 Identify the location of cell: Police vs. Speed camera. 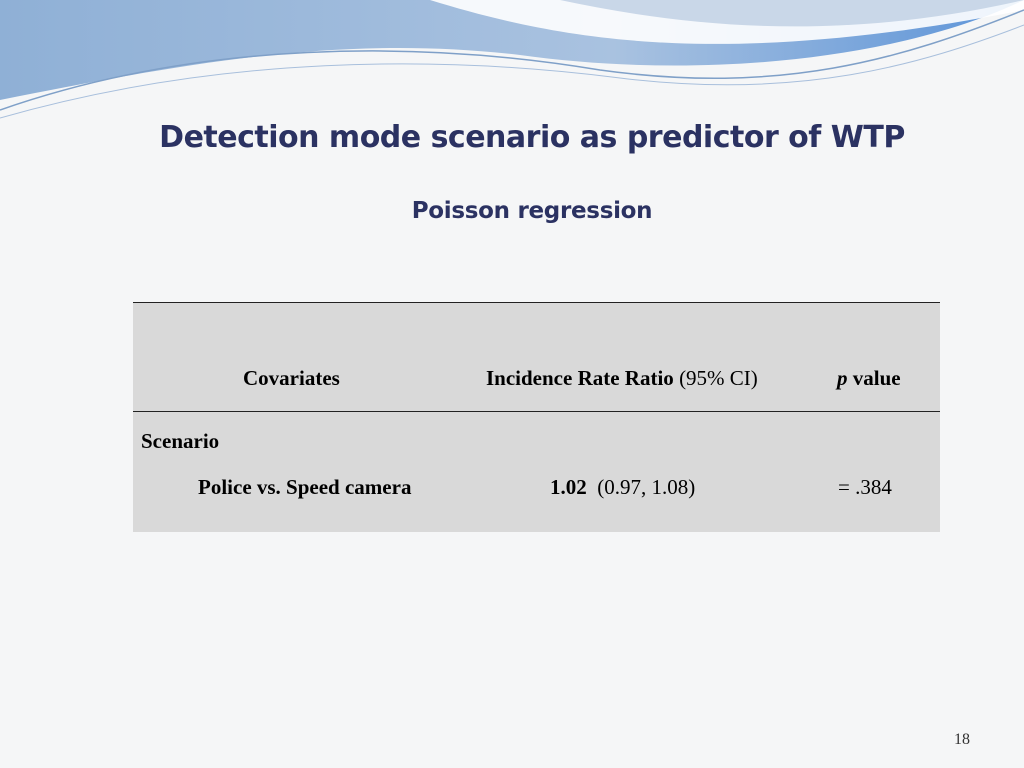
(304, 487).